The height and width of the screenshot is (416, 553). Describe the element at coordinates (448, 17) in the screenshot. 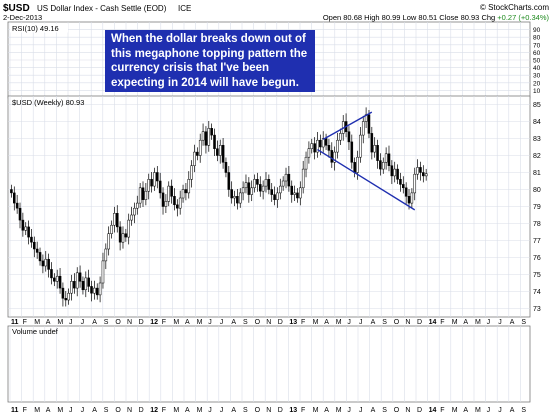

I see `close-label: Close` at that location.